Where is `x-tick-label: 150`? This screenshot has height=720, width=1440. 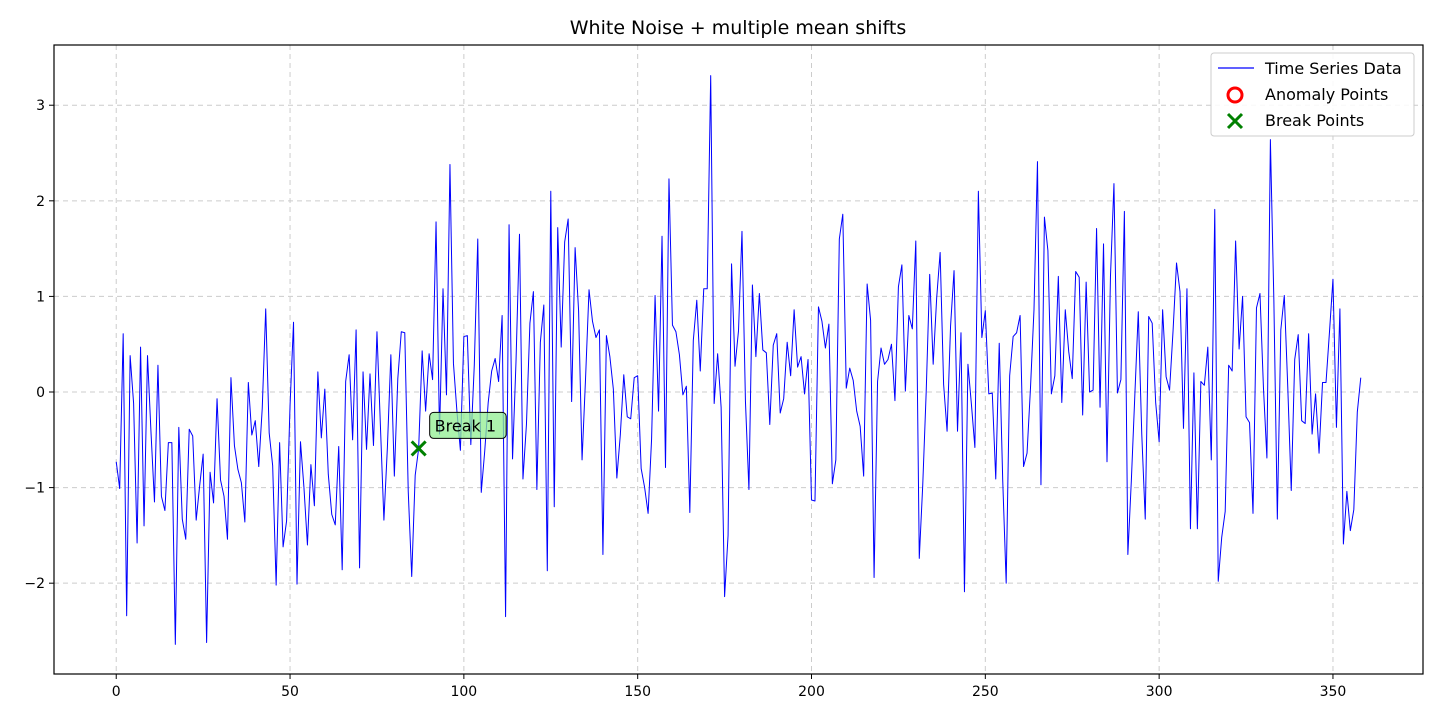
x-tick-label: 150 is located at coordinates (637, 692).